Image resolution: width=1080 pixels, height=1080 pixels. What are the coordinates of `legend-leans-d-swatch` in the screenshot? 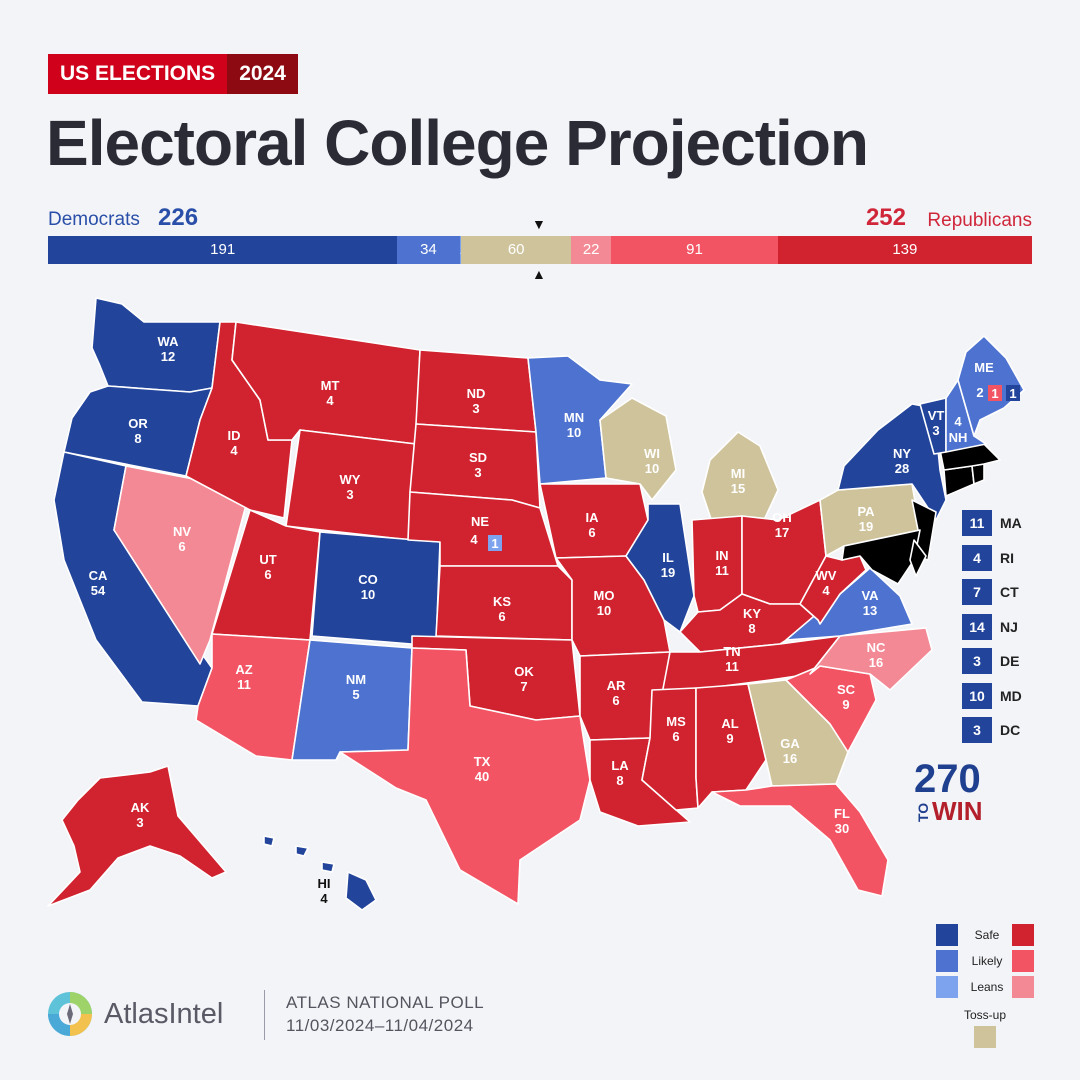 It's located at (947, 987).